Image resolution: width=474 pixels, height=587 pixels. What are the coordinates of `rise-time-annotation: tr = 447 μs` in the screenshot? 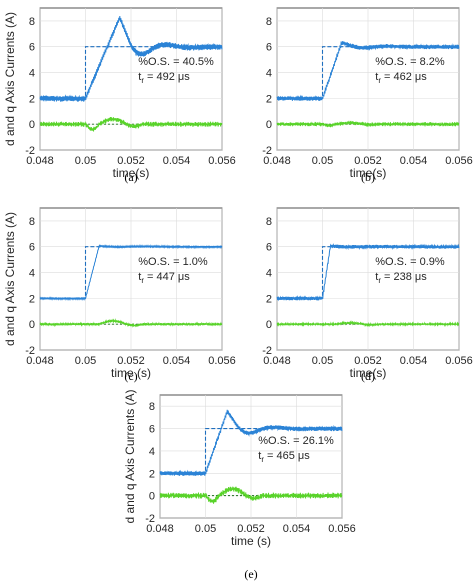 It's located at (164, 278).